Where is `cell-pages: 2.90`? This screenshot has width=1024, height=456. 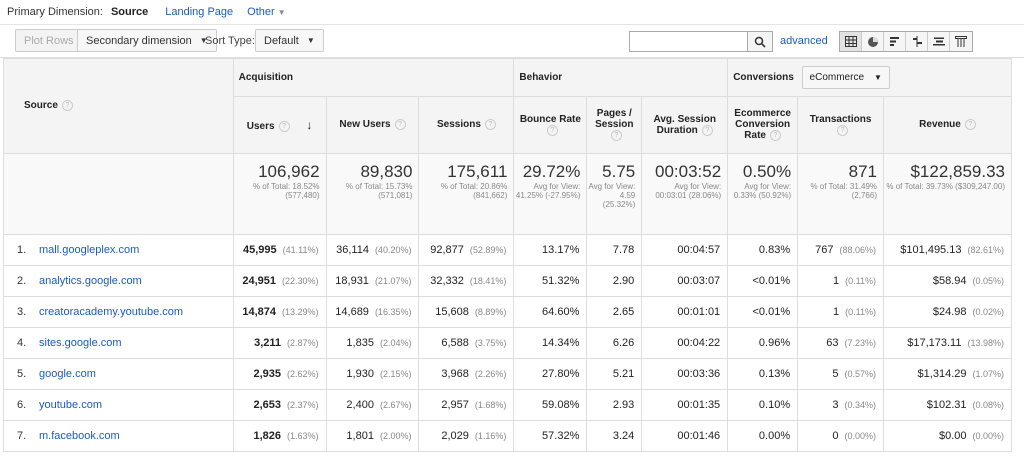
cell-pages: 2.90 is located at coordinates (614, 281).